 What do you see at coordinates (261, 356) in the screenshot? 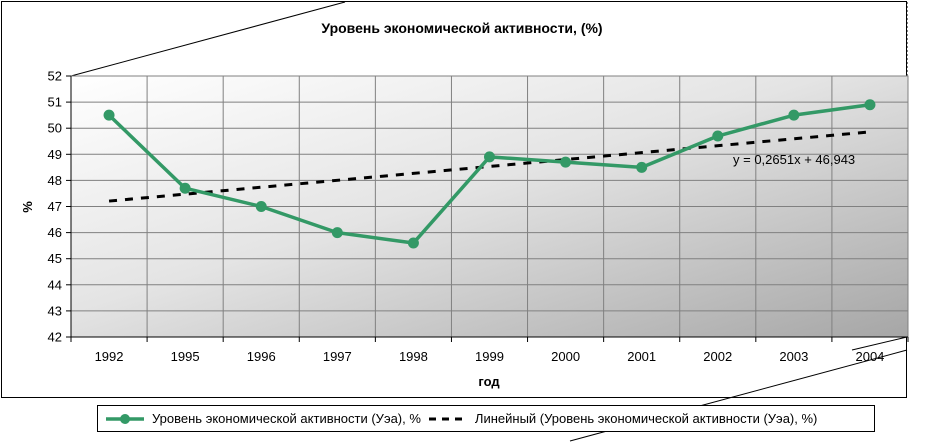
I see `x-tick-label: 1996` at bounding box center [261, 356].